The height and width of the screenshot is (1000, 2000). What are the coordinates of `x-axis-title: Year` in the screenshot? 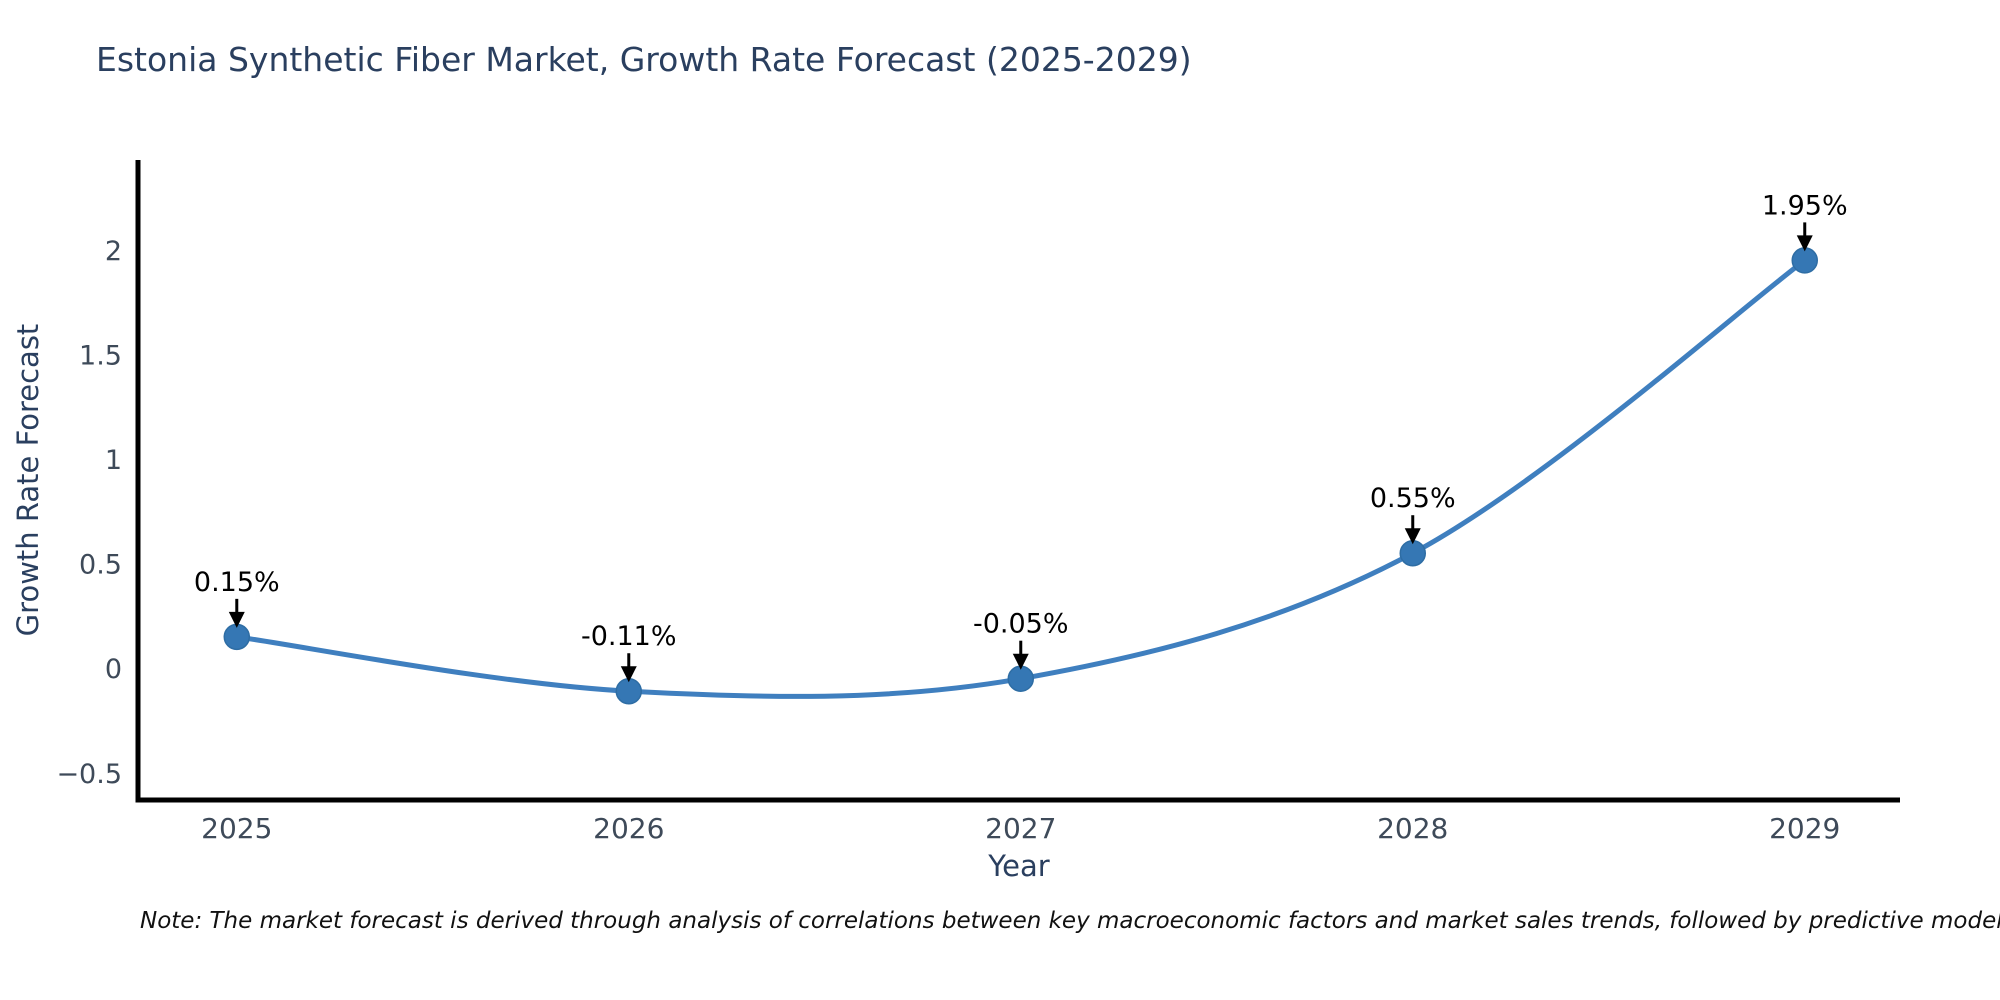 It's located at (1018, 866).